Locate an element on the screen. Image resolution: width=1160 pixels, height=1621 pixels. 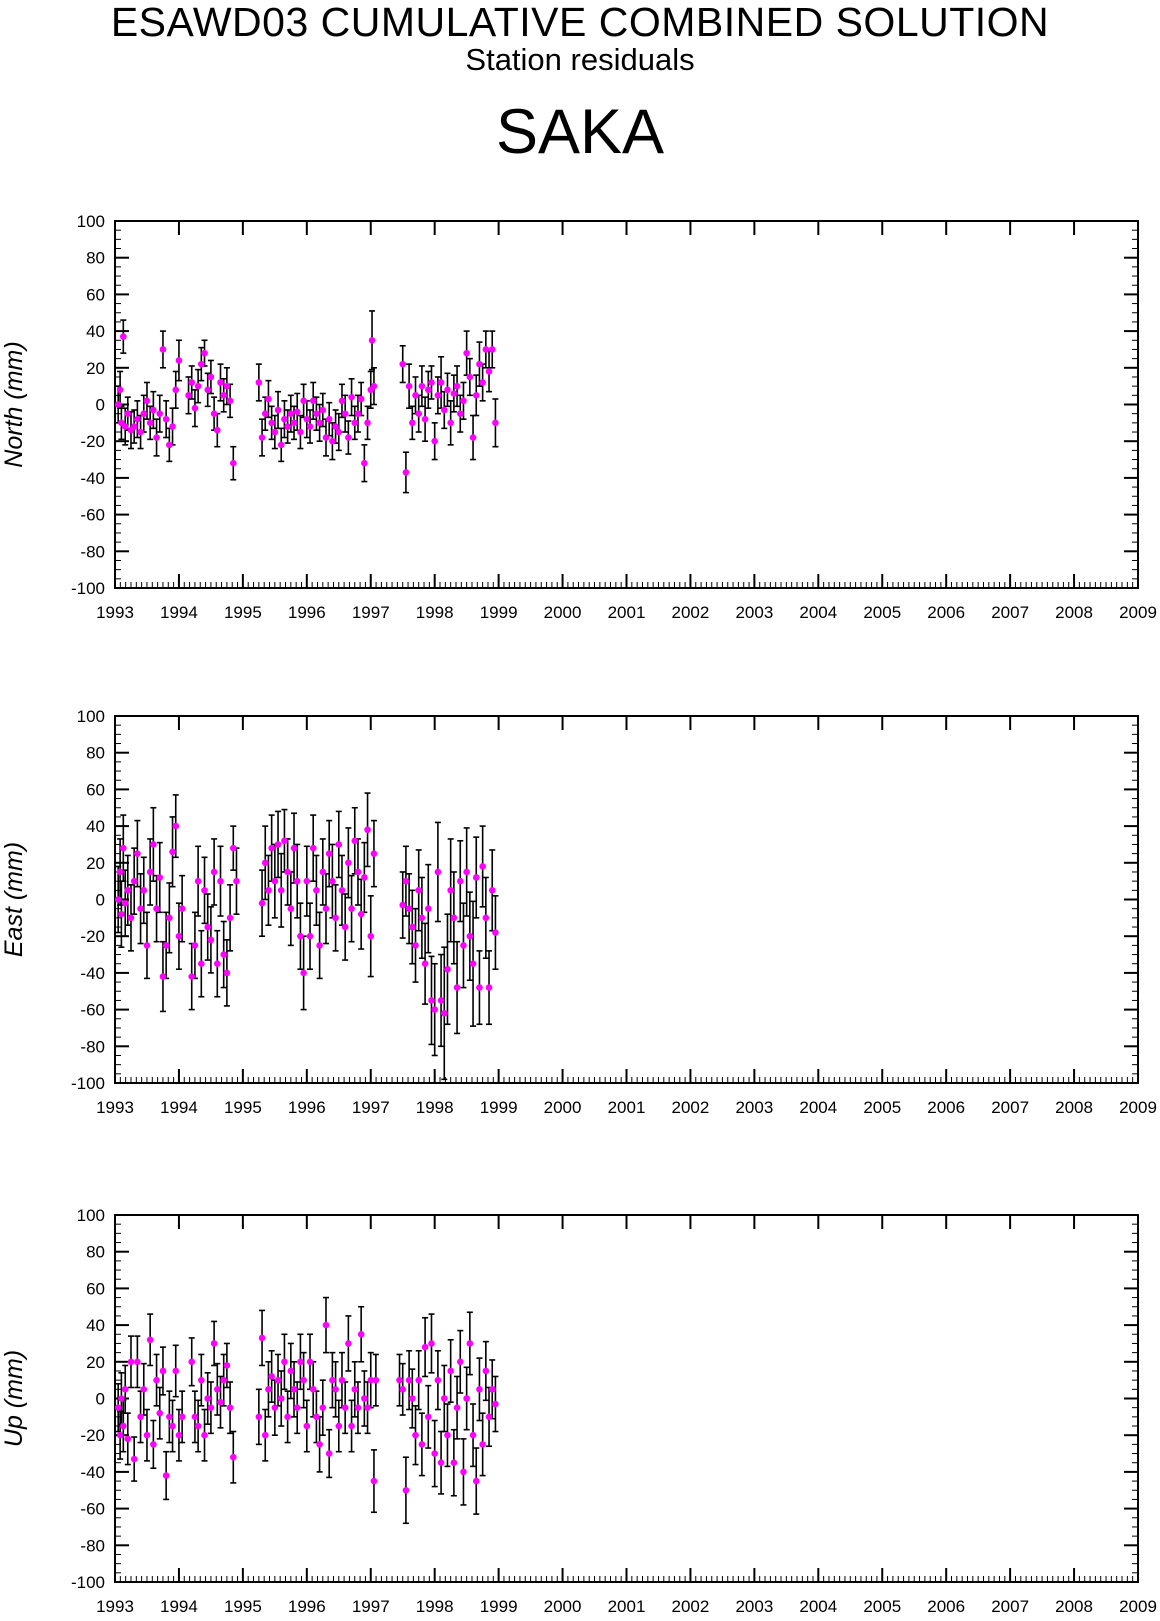
chart-title: ESAWD03 CUMULATIVE COMBINED SOLUTION is located at coordinates (580, 22).